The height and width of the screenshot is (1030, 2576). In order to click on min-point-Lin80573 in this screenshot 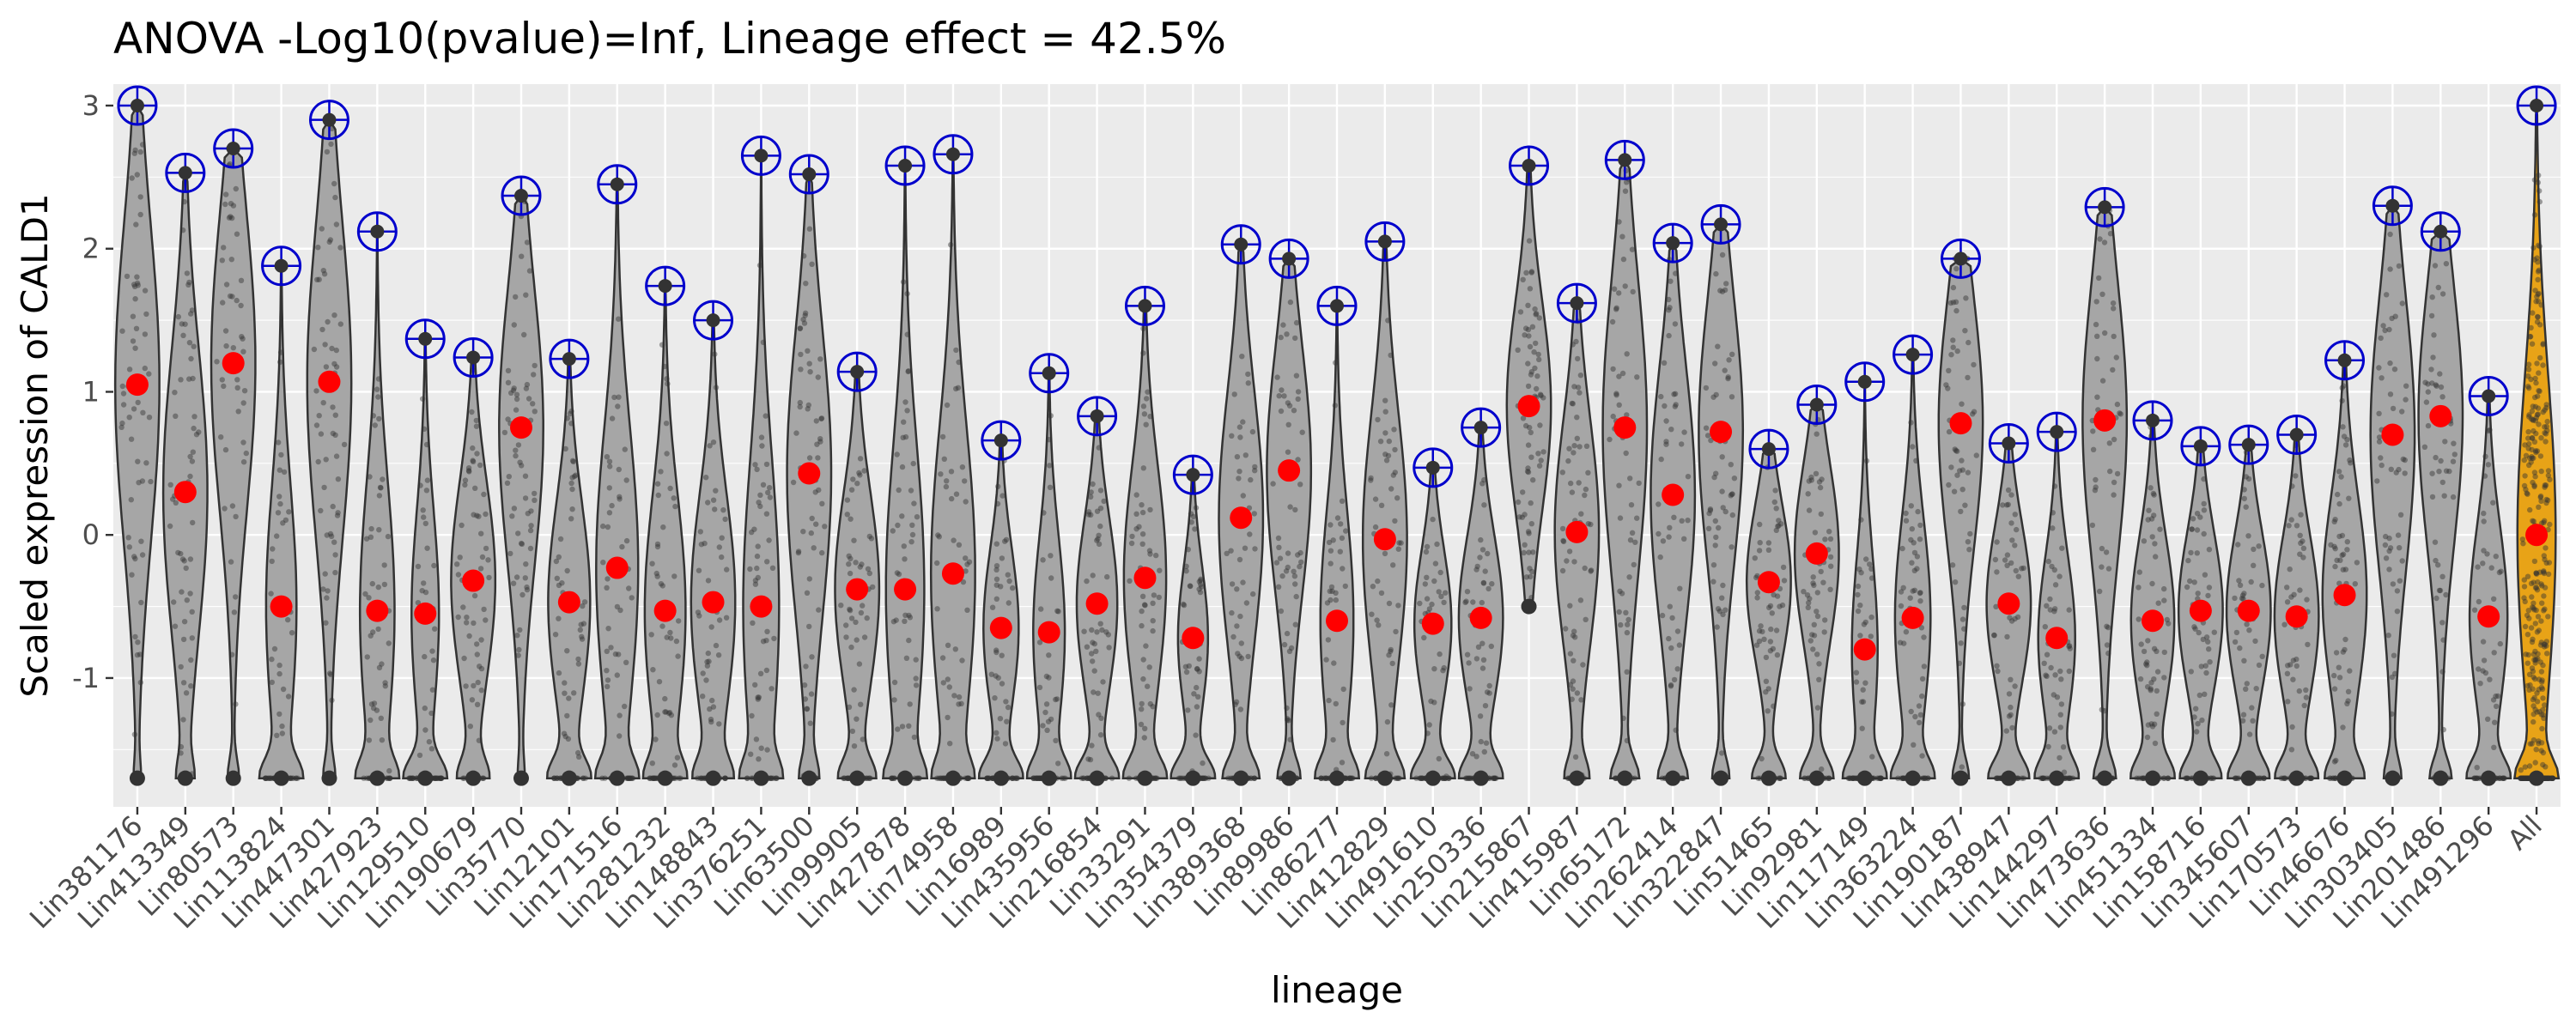, I will do `click(233, 778)`.